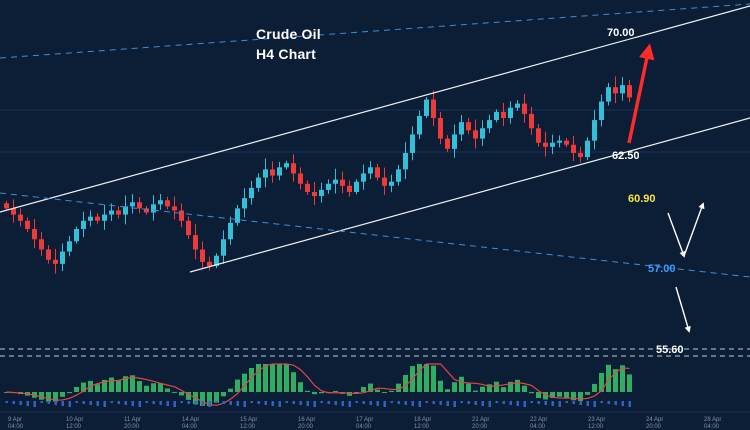  I want to click on axis-date-label: 17 Apr, so click(364, 420).